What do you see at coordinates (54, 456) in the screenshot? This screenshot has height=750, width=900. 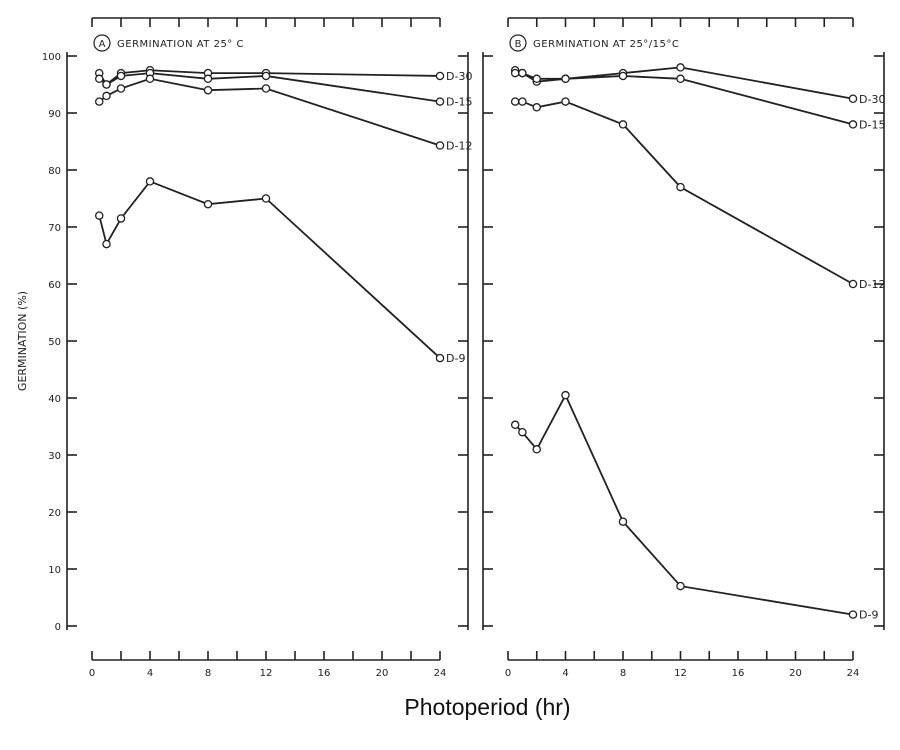 I see `y-tick-label: 30` at bounding box center [54, 456].